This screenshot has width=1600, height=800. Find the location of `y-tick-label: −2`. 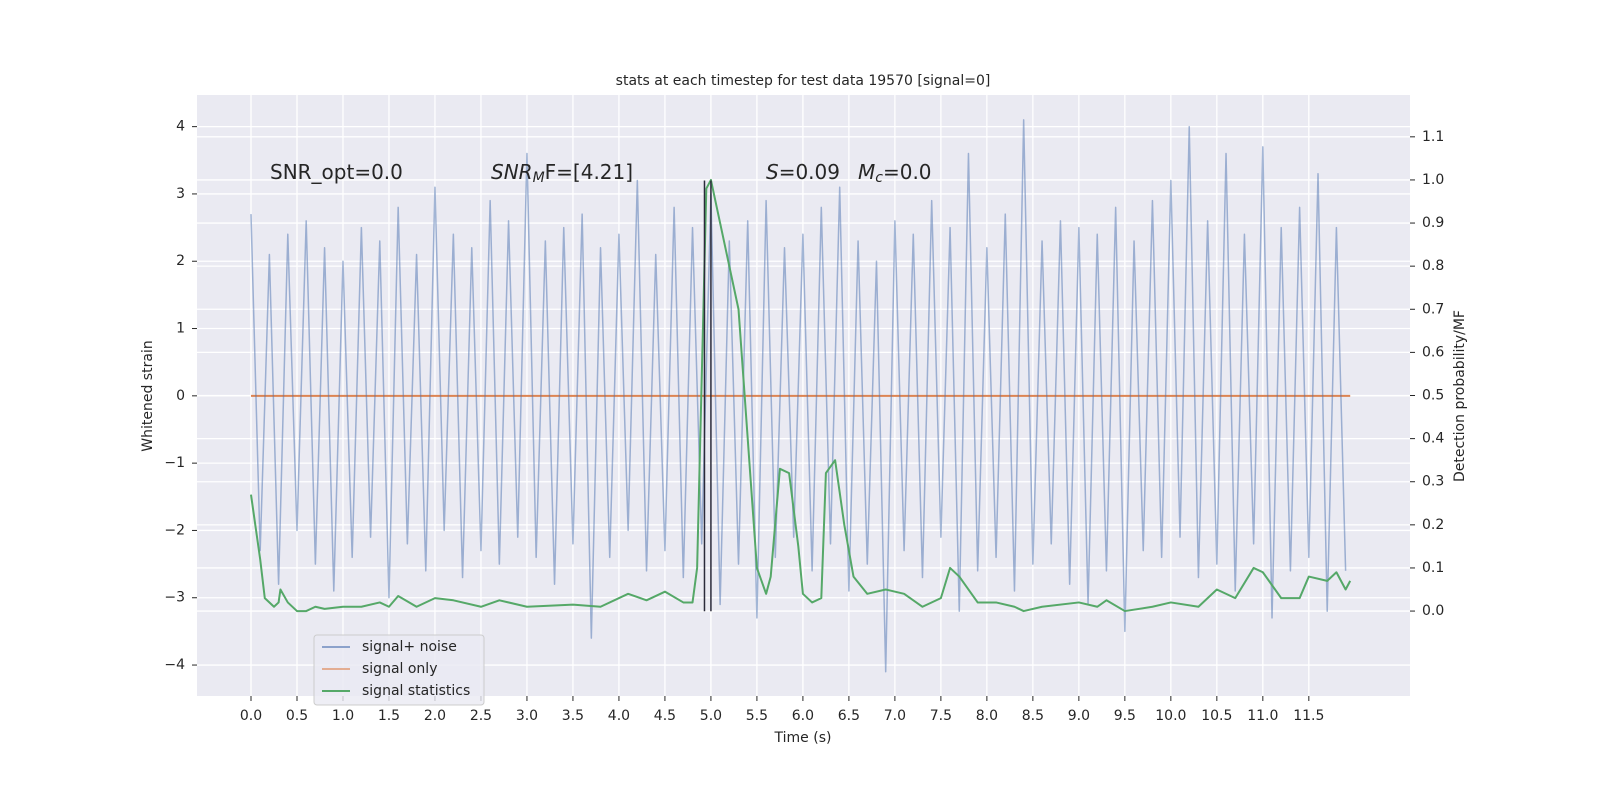

y-tick-label: −2 is located at coordinates (174, 530).